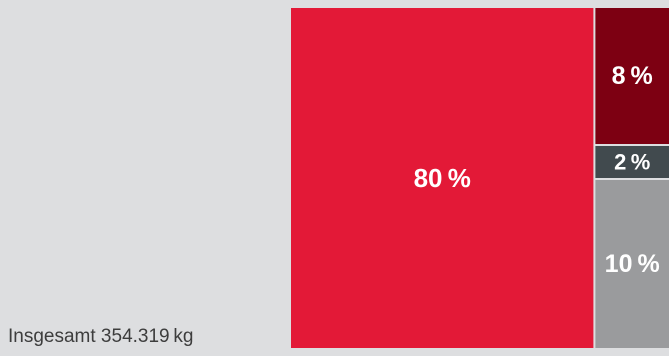 The image size is (669, 356). I want to click on treemap-label-80: 80 %, so click(442, 178).